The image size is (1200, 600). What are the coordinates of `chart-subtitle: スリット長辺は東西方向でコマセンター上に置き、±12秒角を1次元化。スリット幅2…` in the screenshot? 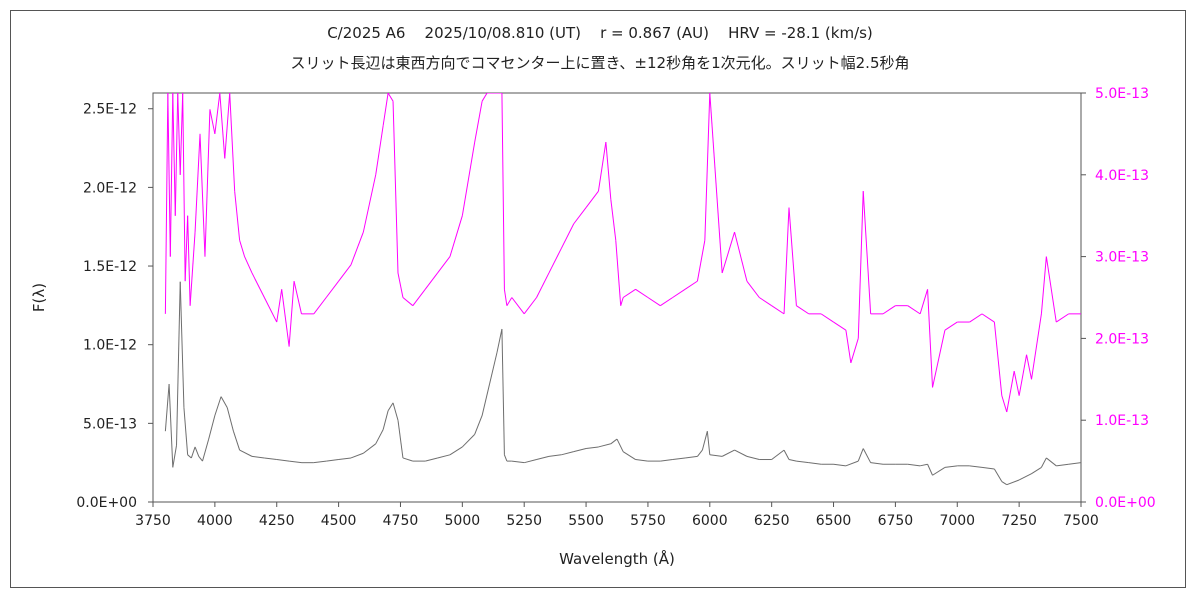 It's located at (600, 63).